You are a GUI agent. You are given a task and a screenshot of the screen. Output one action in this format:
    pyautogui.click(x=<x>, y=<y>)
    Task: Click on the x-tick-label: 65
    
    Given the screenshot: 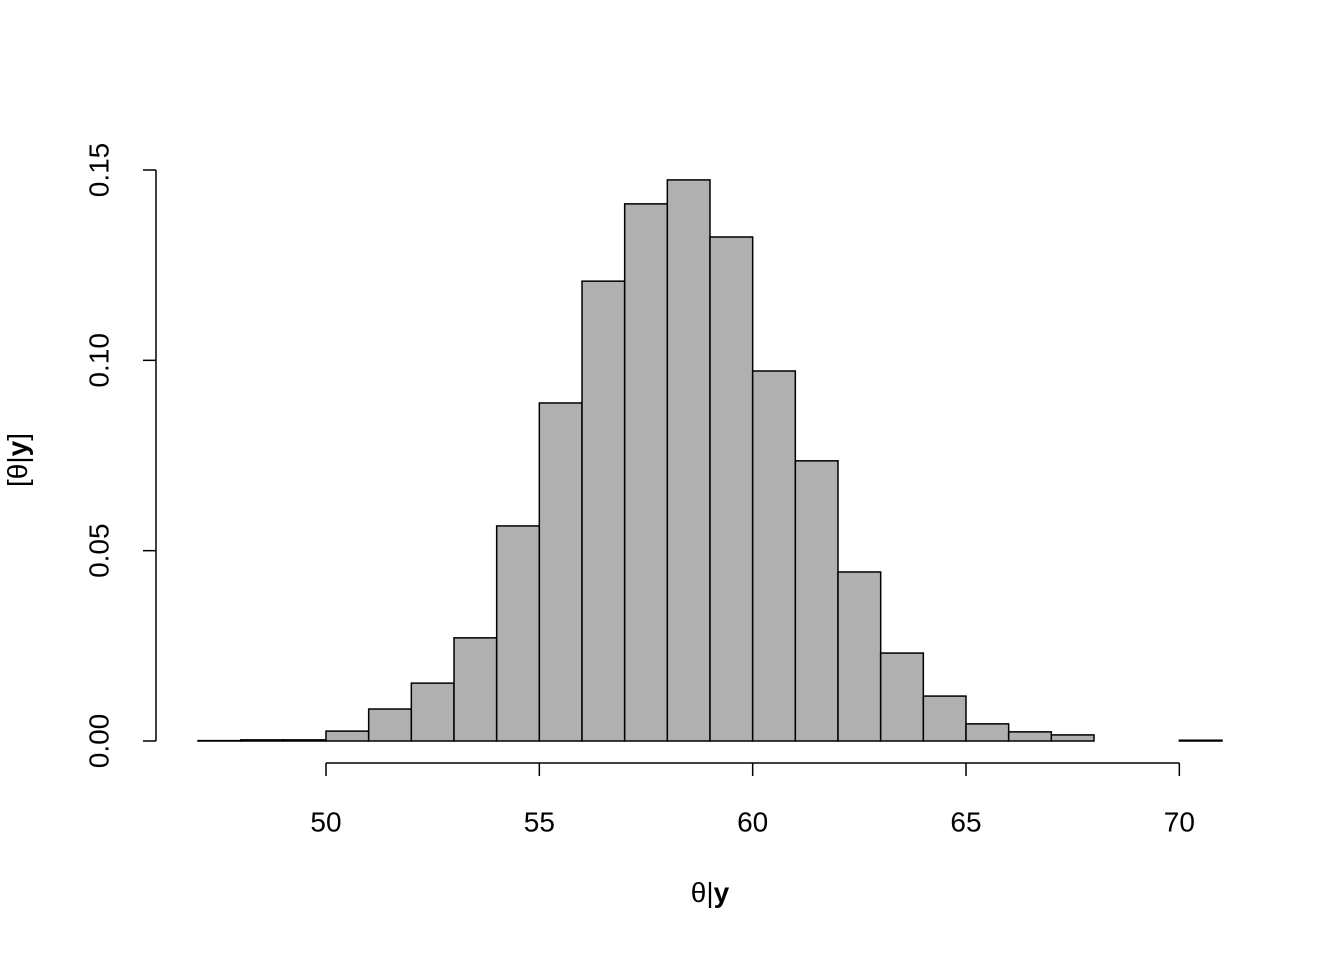 What is the action you would take?
    pyautogui.click(x=965, y=821)
    